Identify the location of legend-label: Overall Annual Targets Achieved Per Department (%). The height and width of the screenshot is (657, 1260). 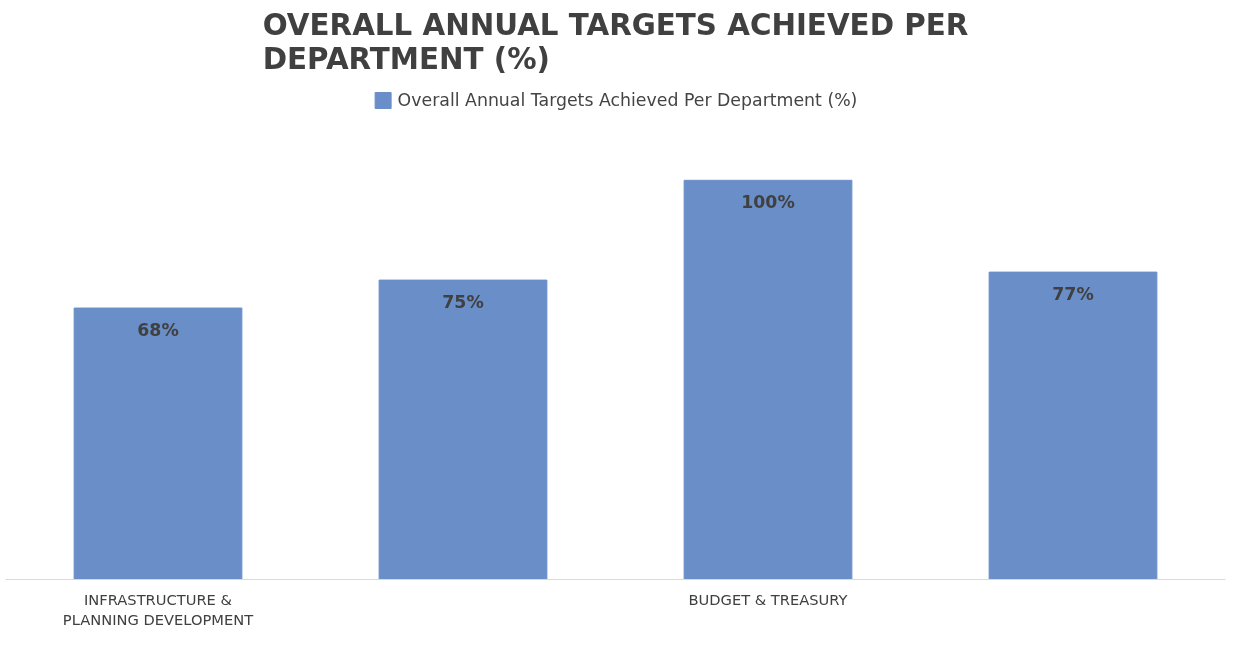
(627, 100).